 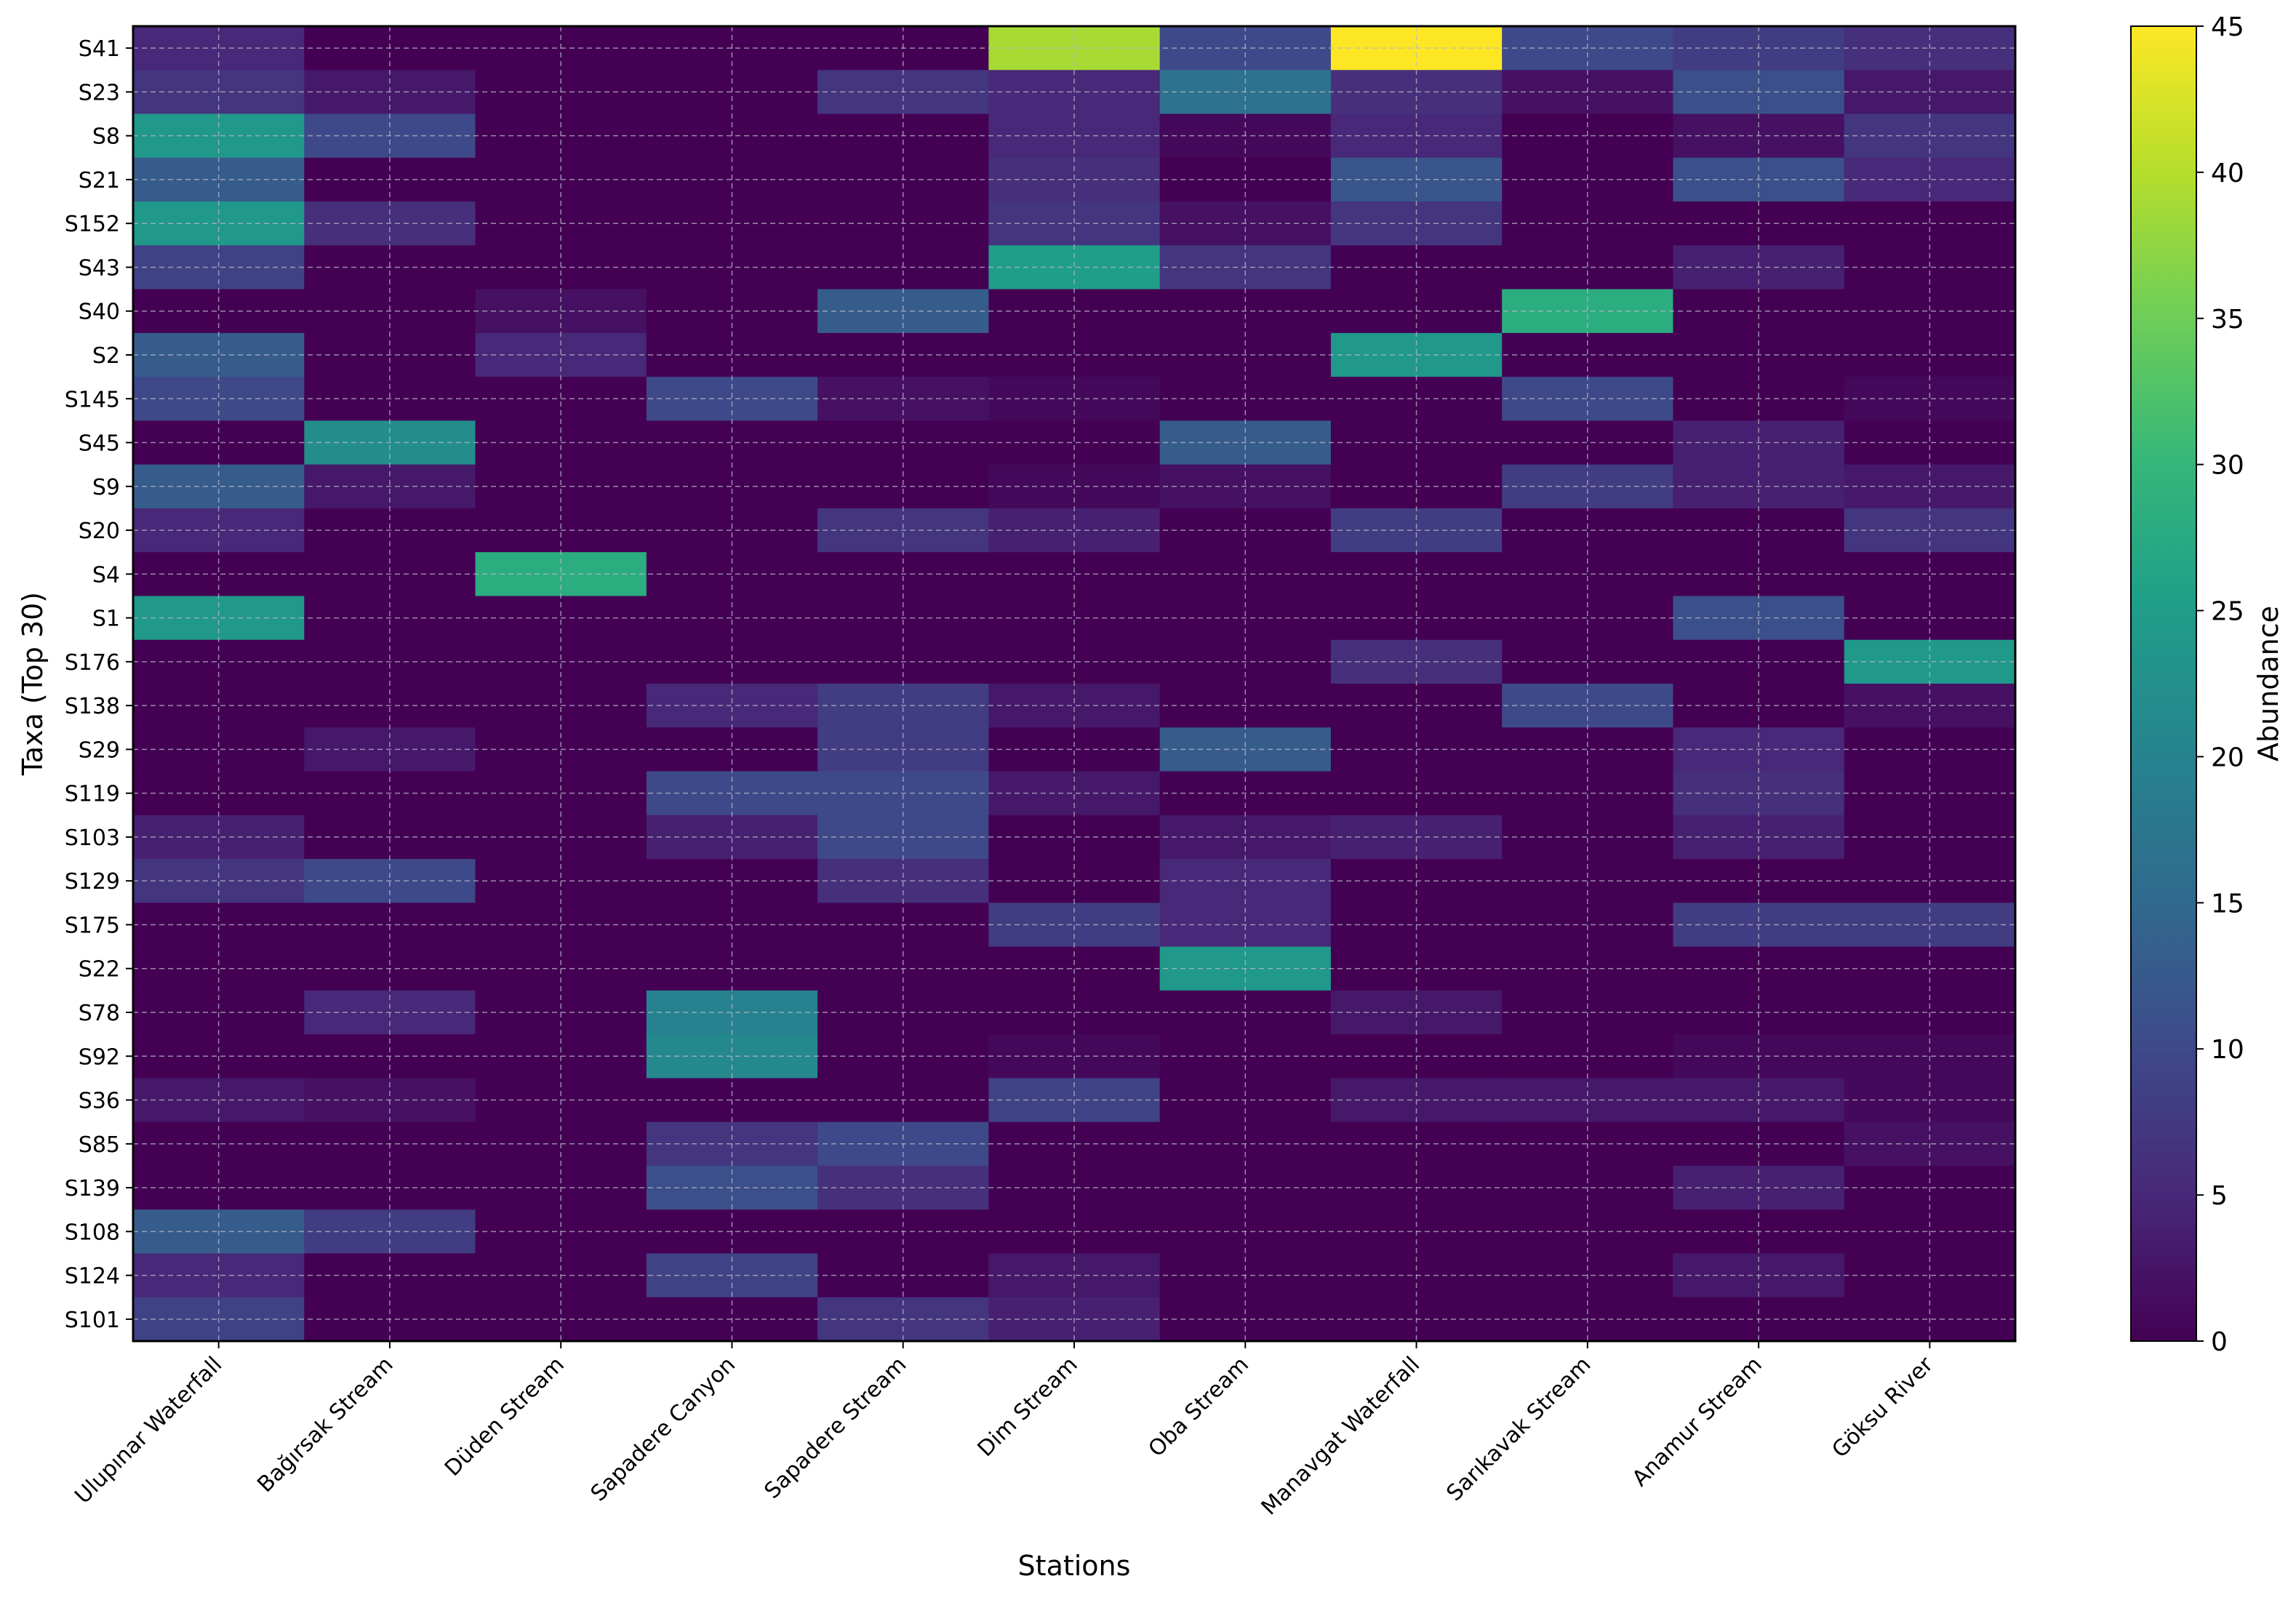 I want to click on colorbar-tick-label: 20, so click(x=2227, y=757).